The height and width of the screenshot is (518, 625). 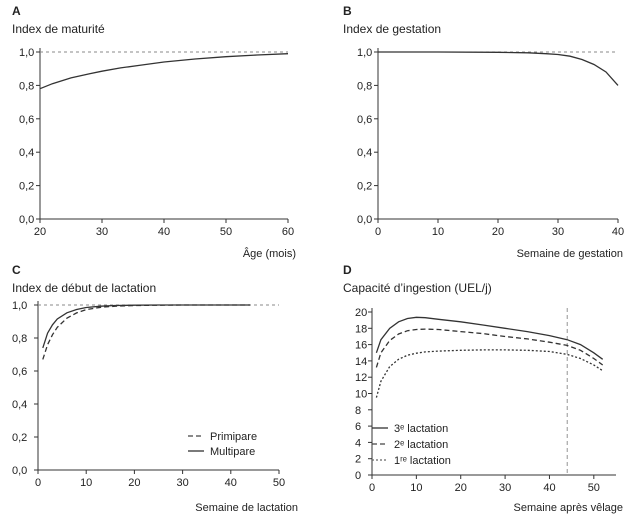 I want to click on panel-letter: B, so click(x=347, y=11).